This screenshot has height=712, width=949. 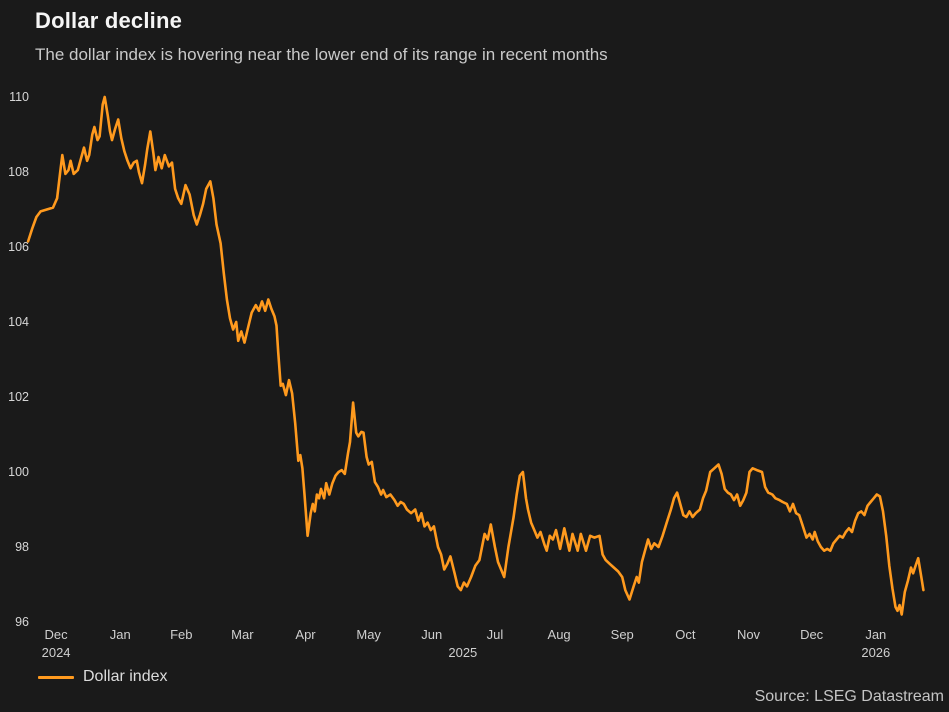 What do you see at coordinates (22, 622) in the screenshot?
I see `y-axis-label: 96` at bounding box center [22, 622].